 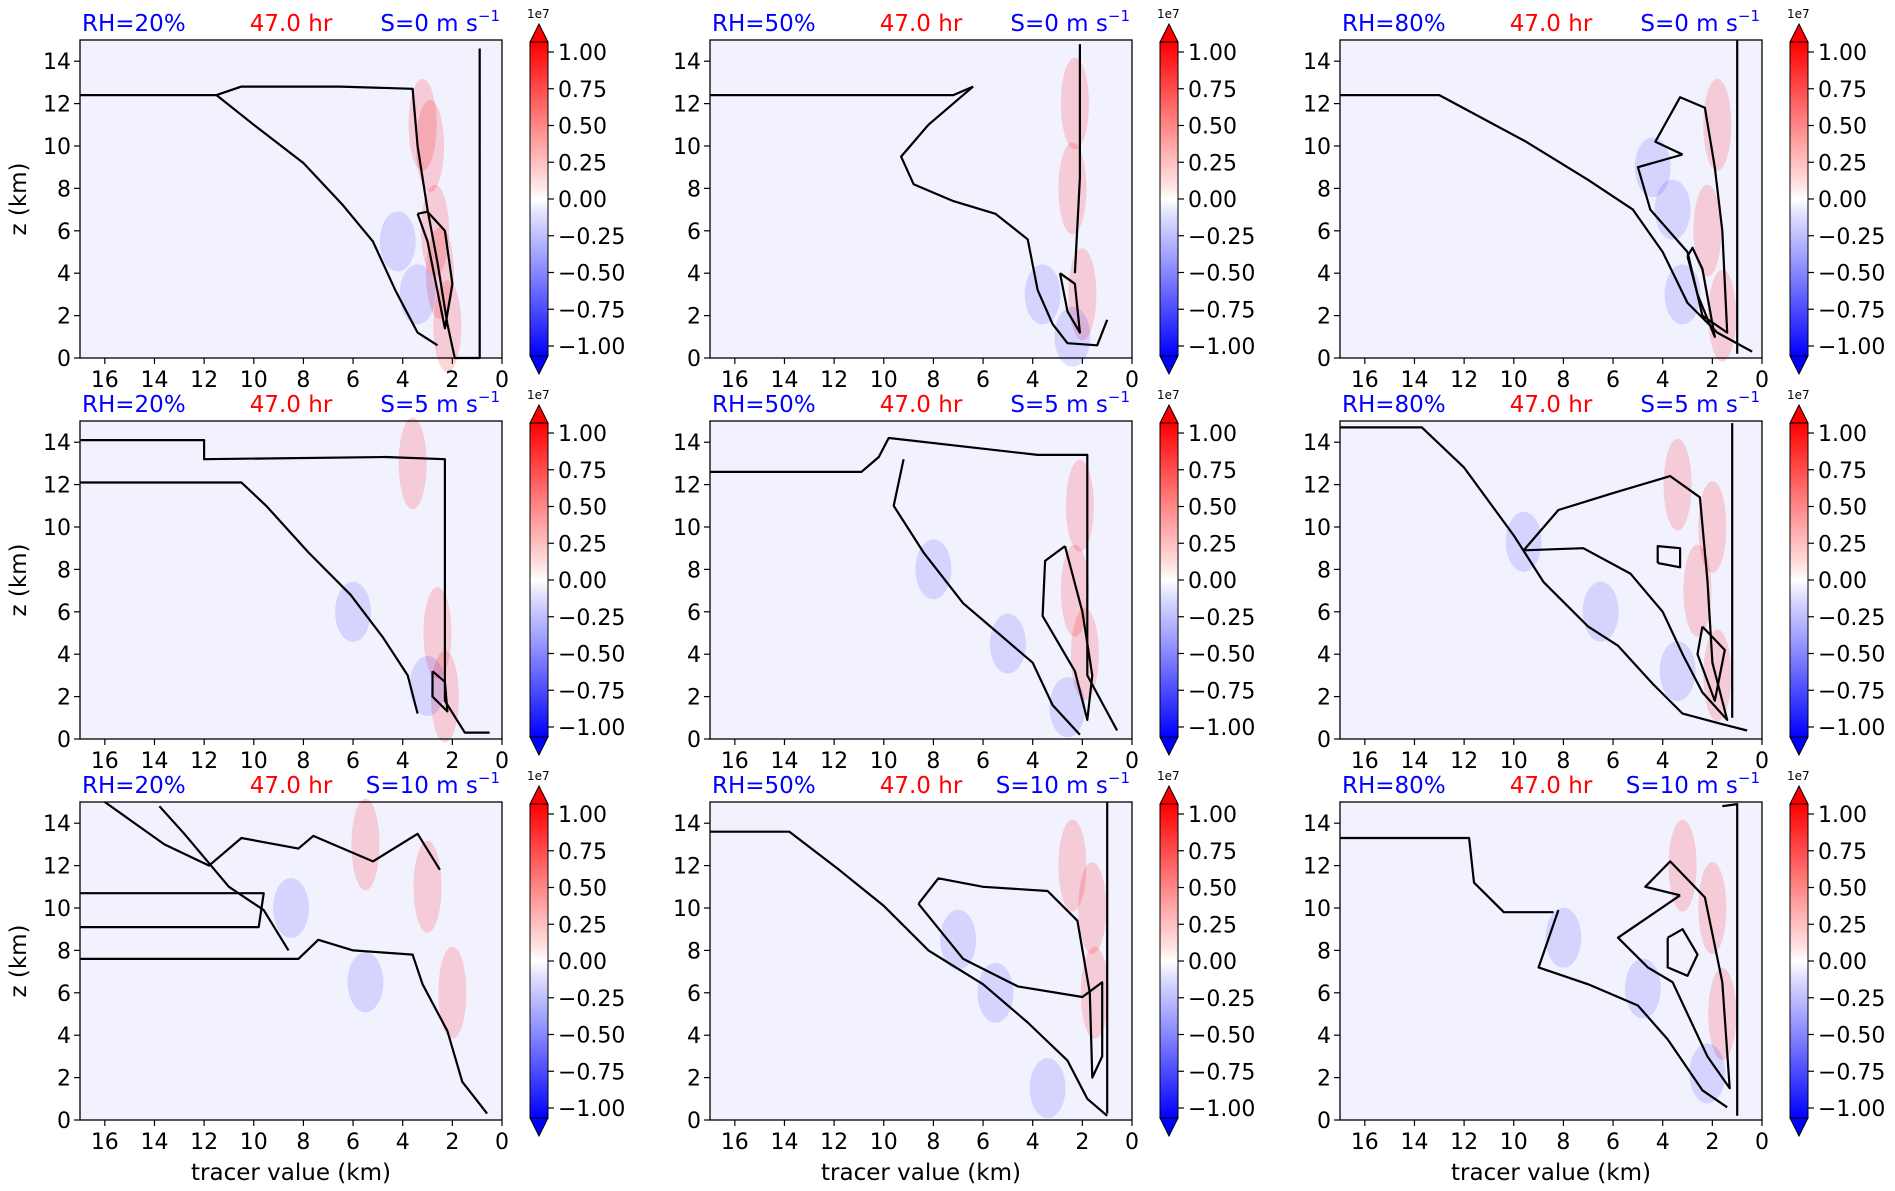 What do you see at coordinates (694, 613) in the screenshot?
I see `y-tick-label: 6` at bounding box center [694, 613].